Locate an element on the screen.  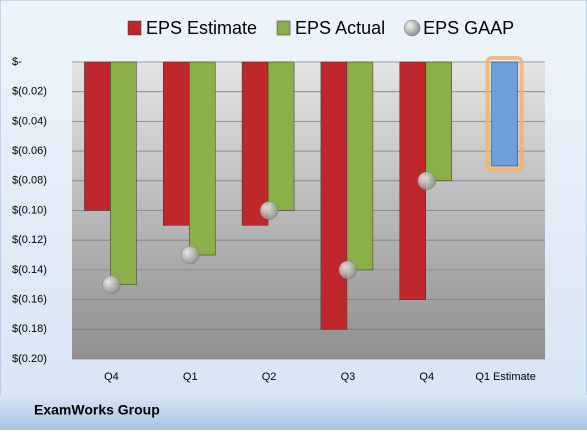
footer-band is located at coordinates (293, 412).